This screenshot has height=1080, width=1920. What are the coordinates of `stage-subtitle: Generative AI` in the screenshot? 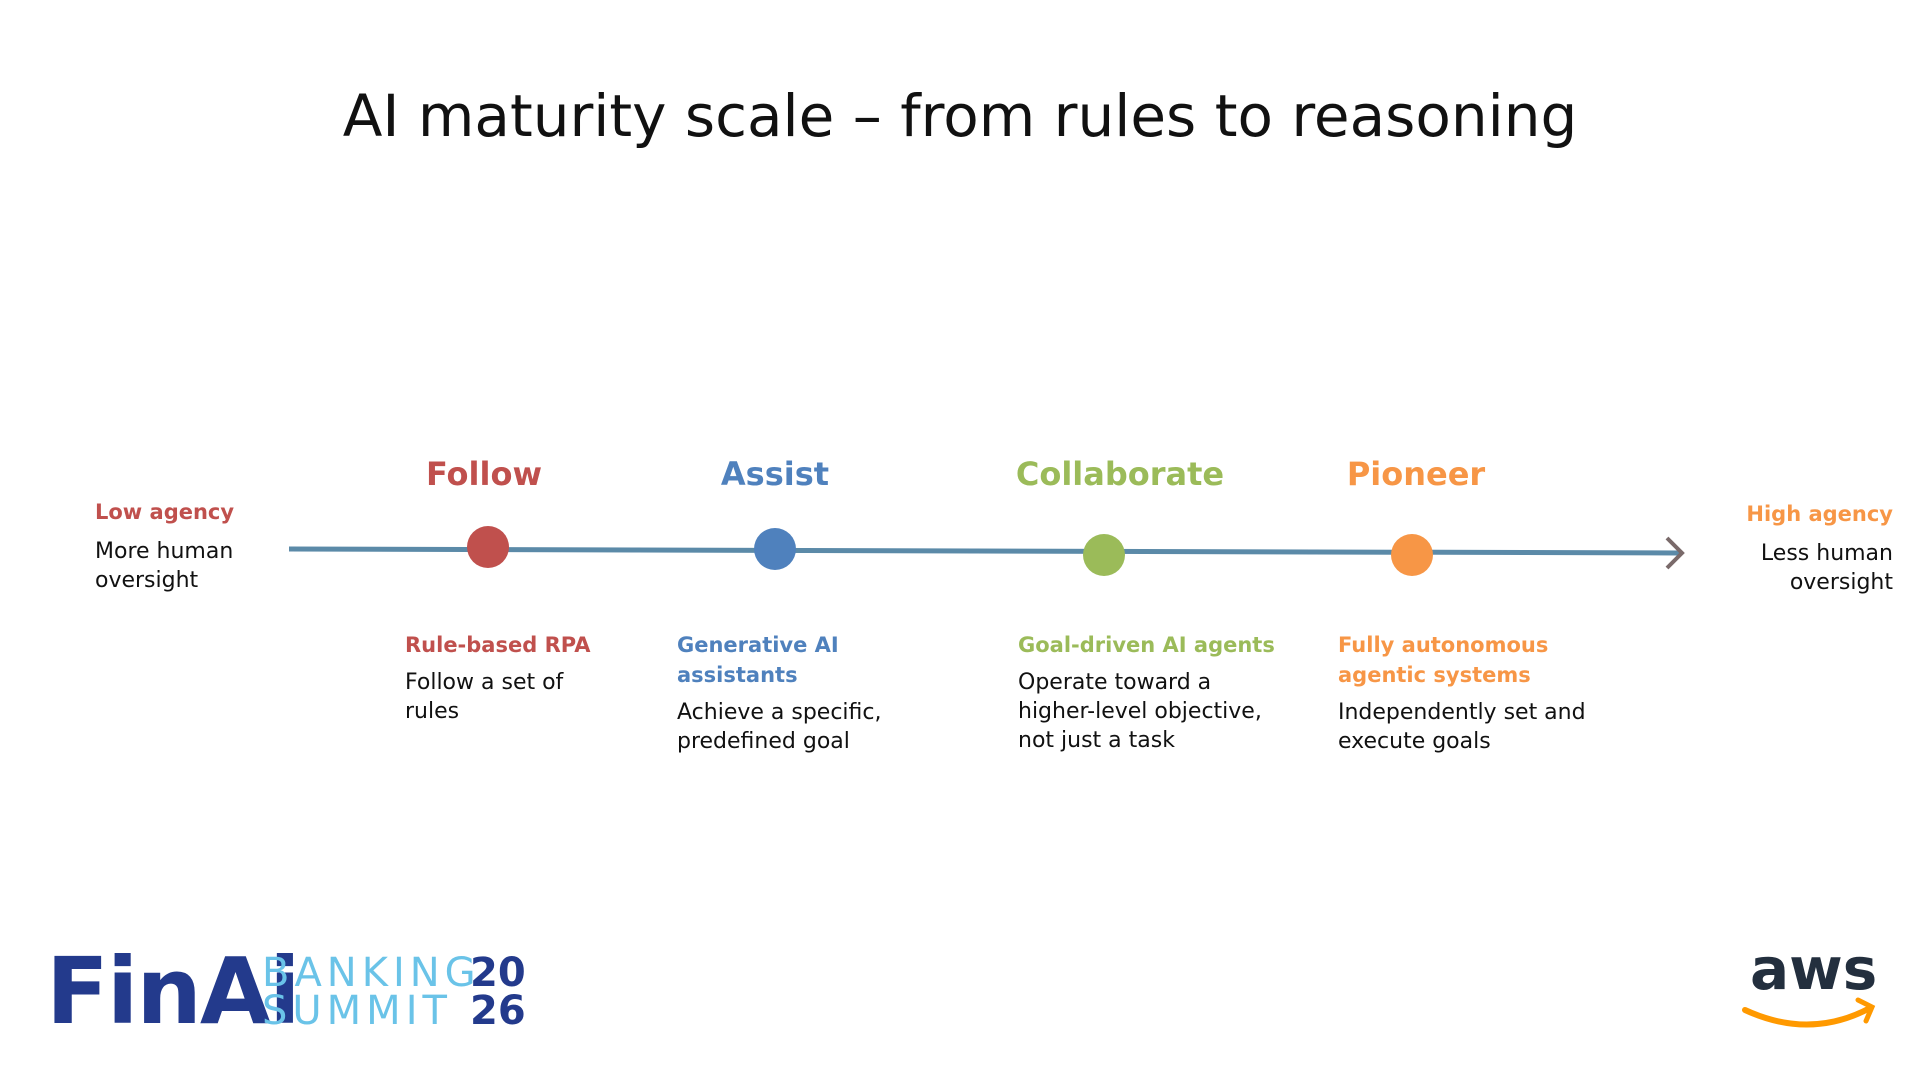 It's located at (758, 645).